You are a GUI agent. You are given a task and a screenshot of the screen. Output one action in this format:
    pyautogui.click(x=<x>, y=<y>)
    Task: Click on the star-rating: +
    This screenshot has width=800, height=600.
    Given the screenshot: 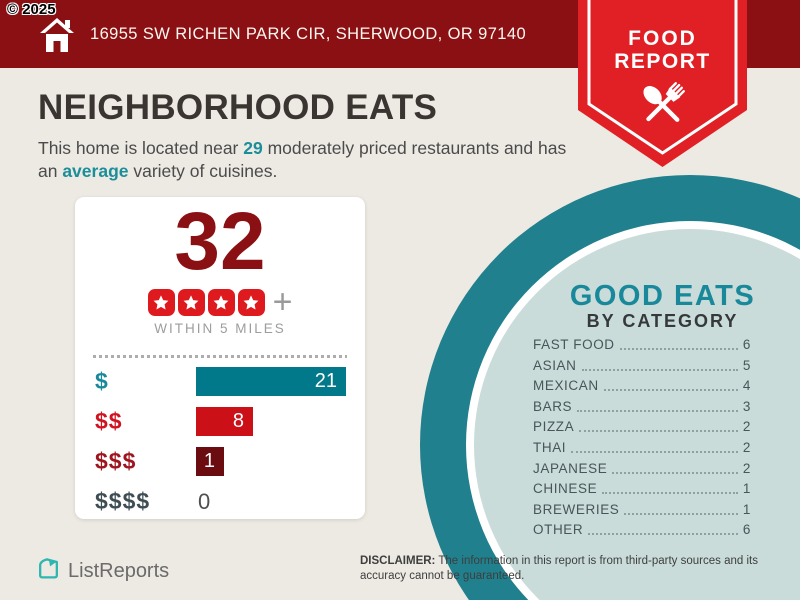 What is the action you would take?
    pyautogui.click(x=220, y=302)
    